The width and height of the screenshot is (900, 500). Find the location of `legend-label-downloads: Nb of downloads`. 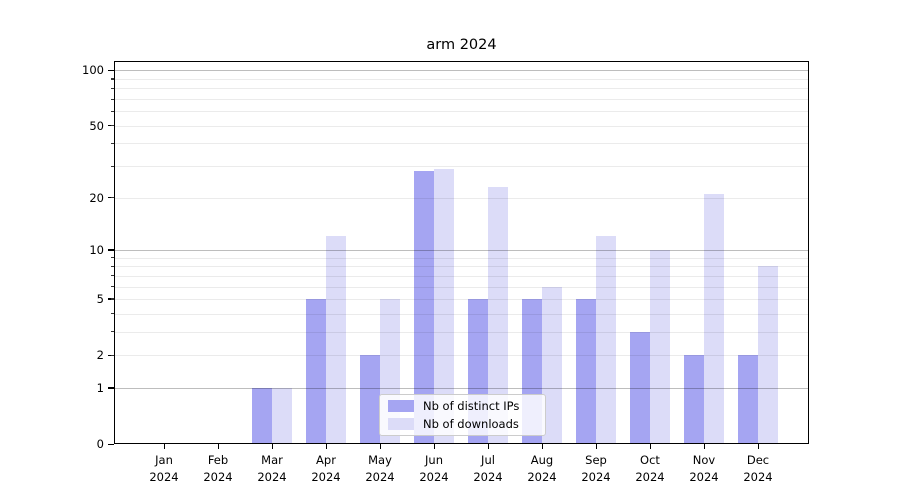

legend-label-downloads: Nb of downloads is located at coordinates (471, 423).